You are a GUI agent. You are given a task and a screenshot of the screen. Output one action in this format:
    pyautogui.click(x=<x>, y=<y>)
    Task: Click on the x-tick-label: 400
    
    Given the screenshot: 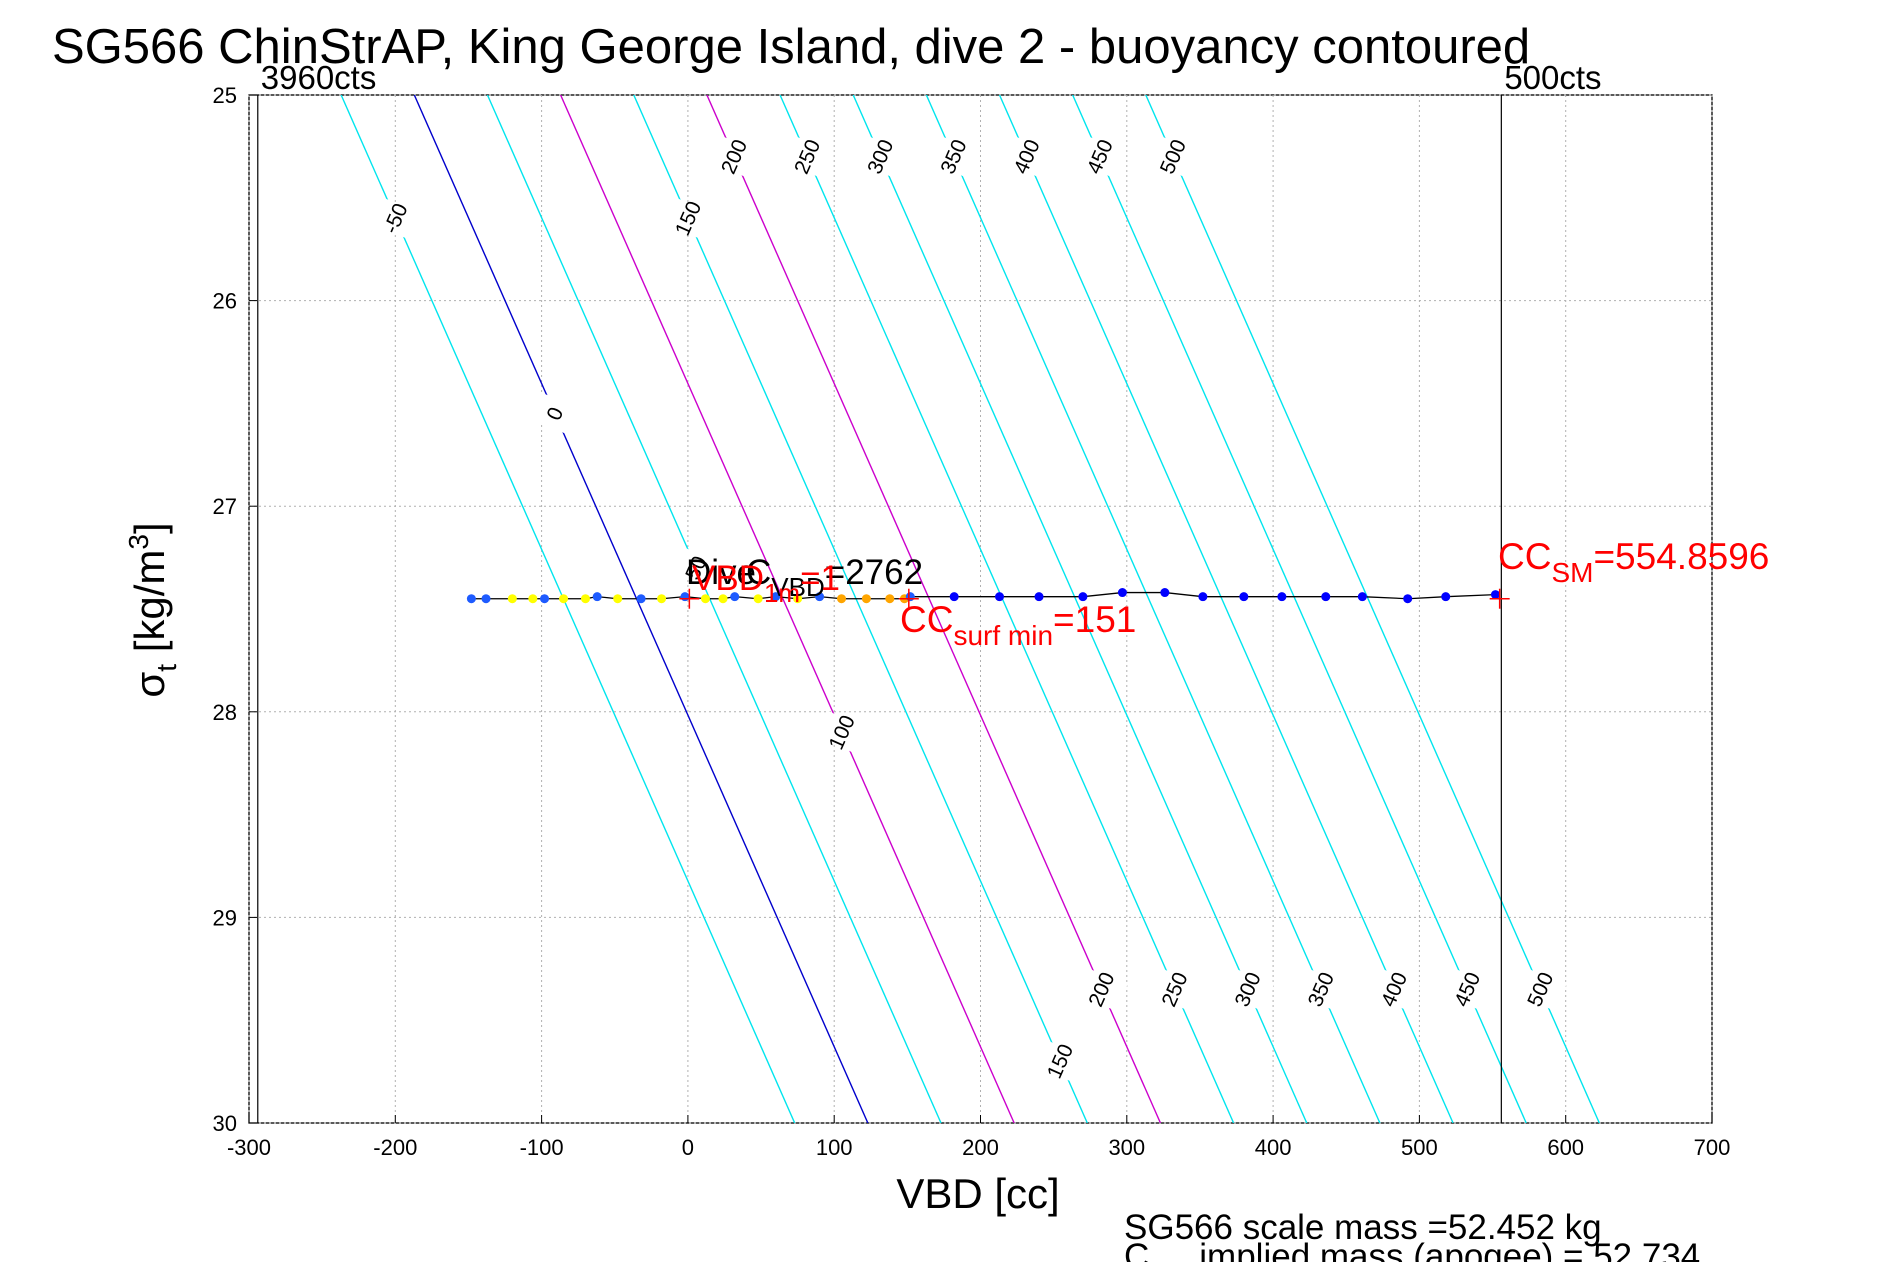 What is the action you would take?
    pyautogui.click(x=1273, y=1147)
    